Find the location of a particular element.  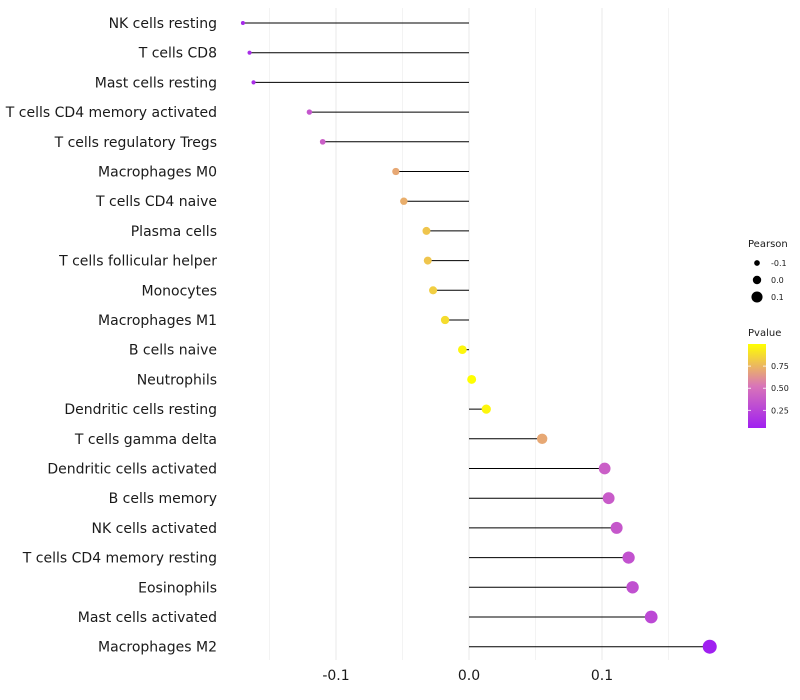

x-tick-label: -0.1 is located at coordinates (335, 676).